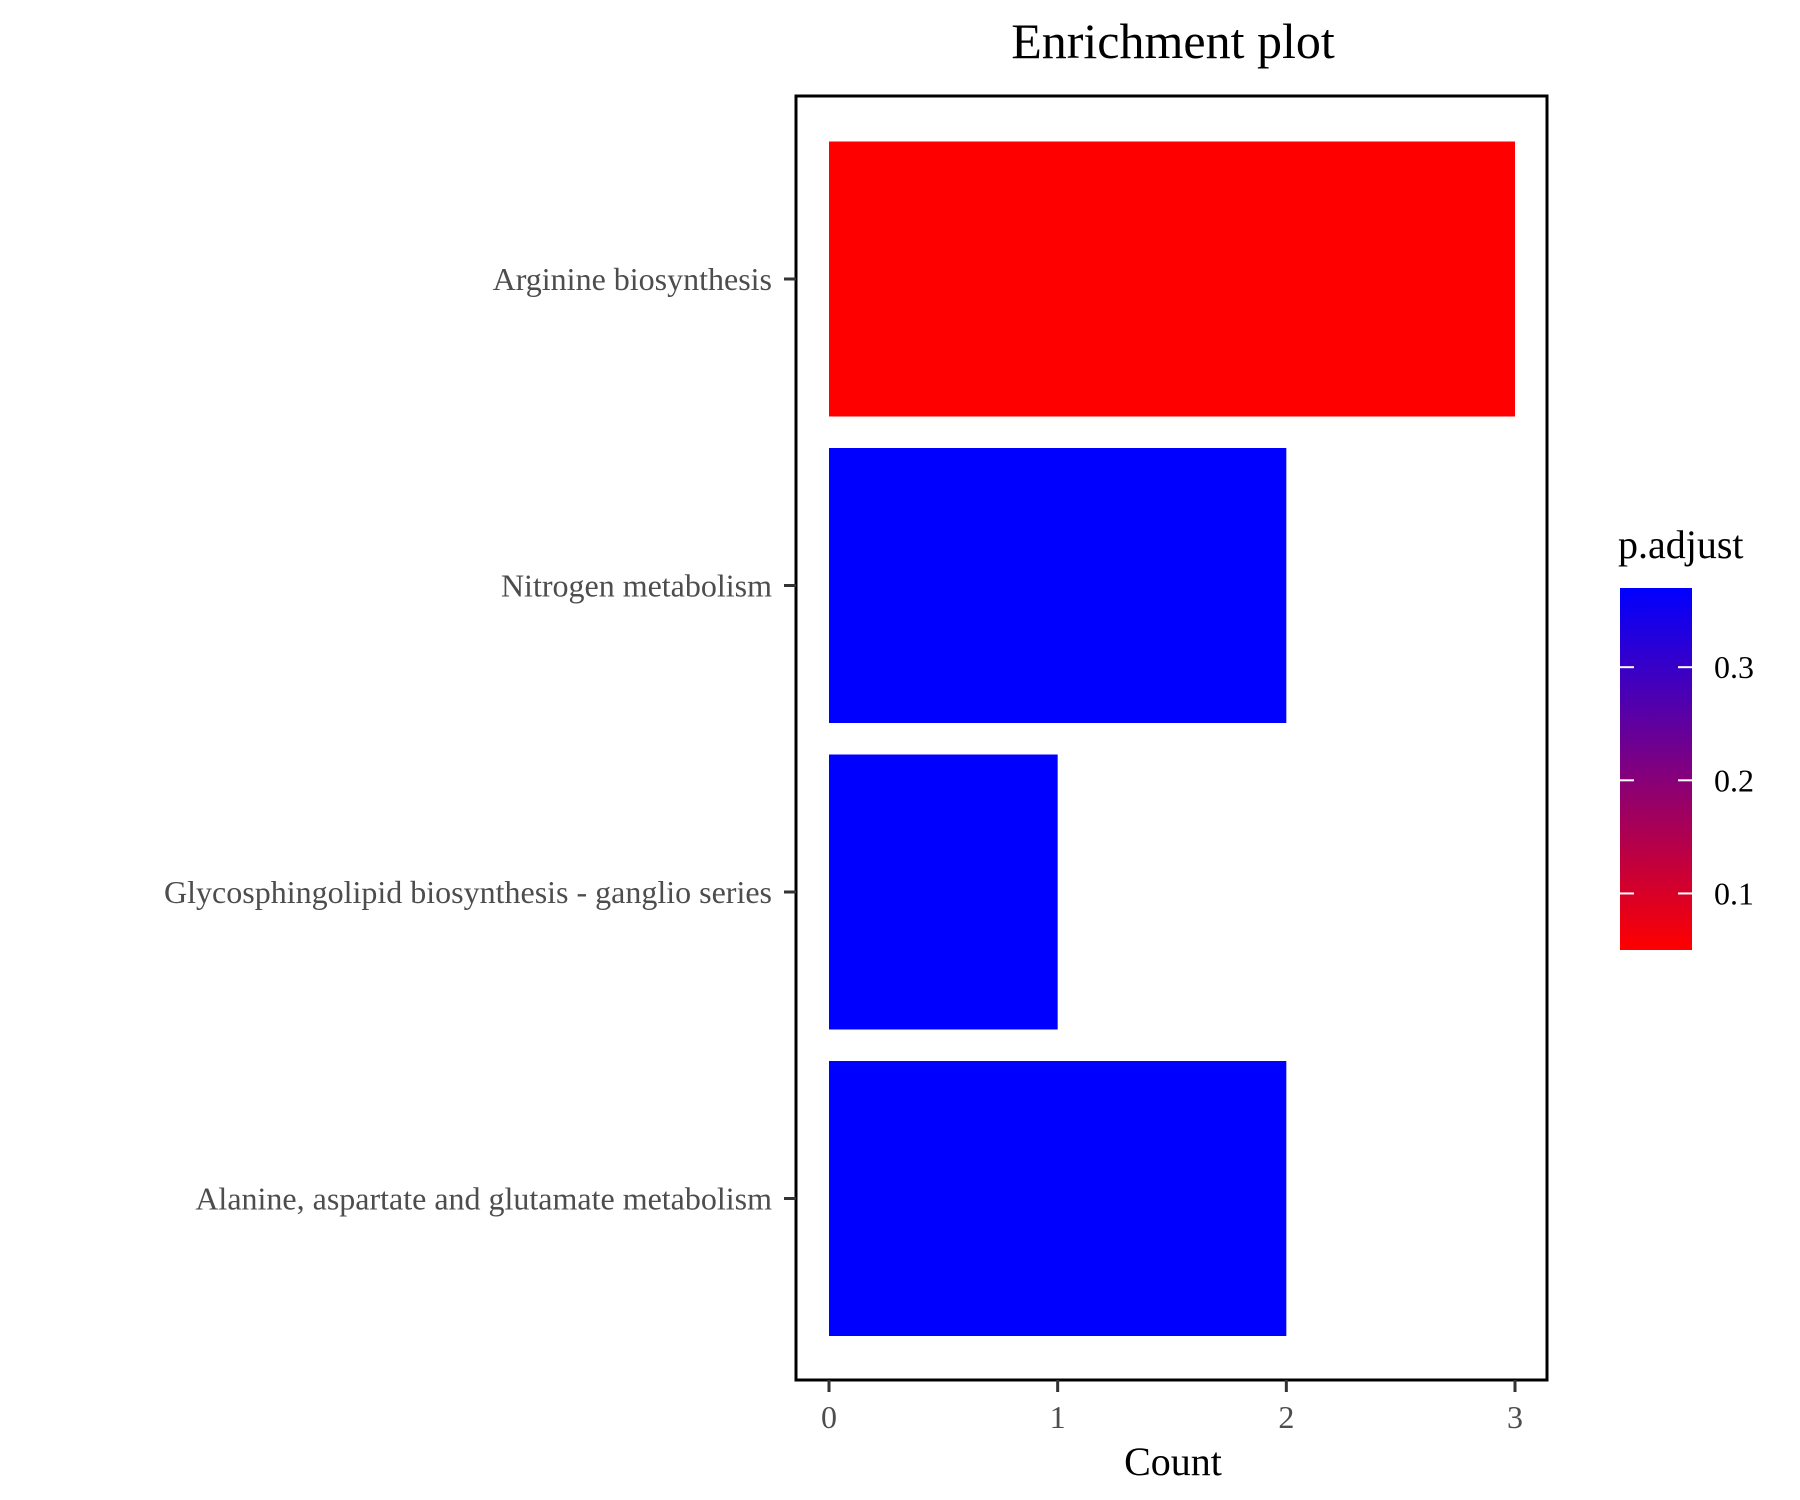 The height and width of the screenshot is (1500, 1800). I want to click on x-tick-label: 3, so click(1515, 1417).